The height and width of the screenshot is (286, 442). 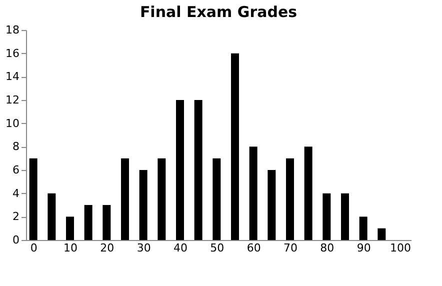 What do you see at coordinates (217, 248) in the screenshot?
I see `x-tick-label: 50` at bounding box center [217, 248].